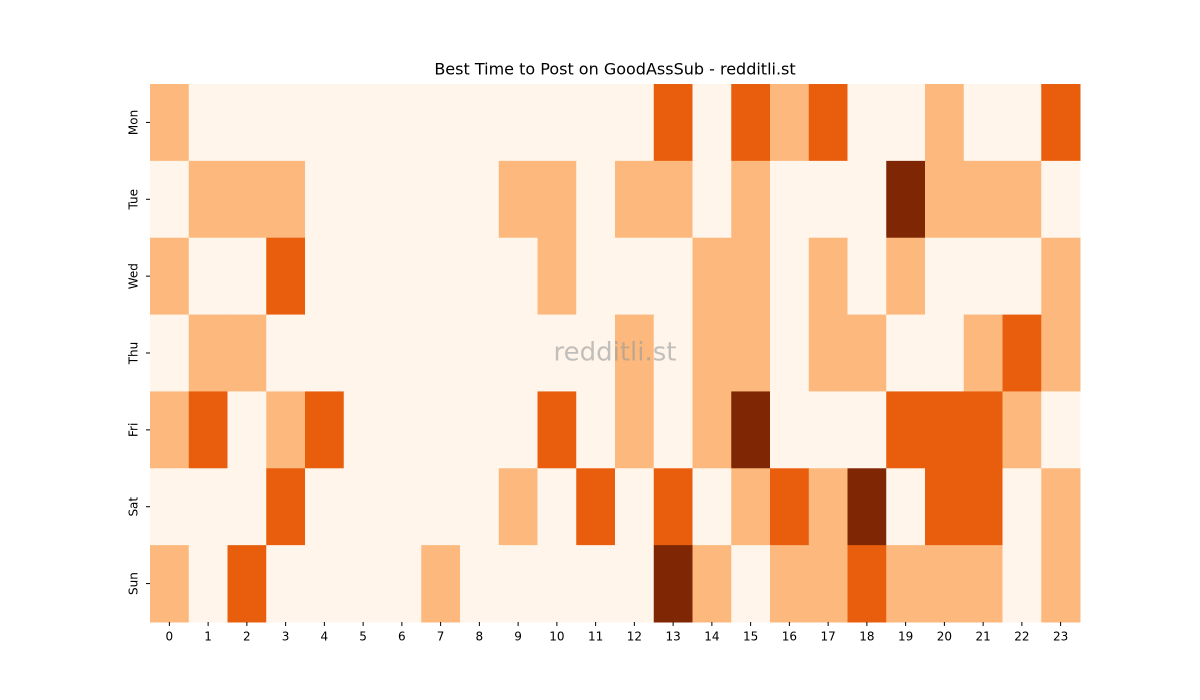 This screenshot has width=1200, height=700. I want to click on x-tick-label: 11, so click(595, 637).